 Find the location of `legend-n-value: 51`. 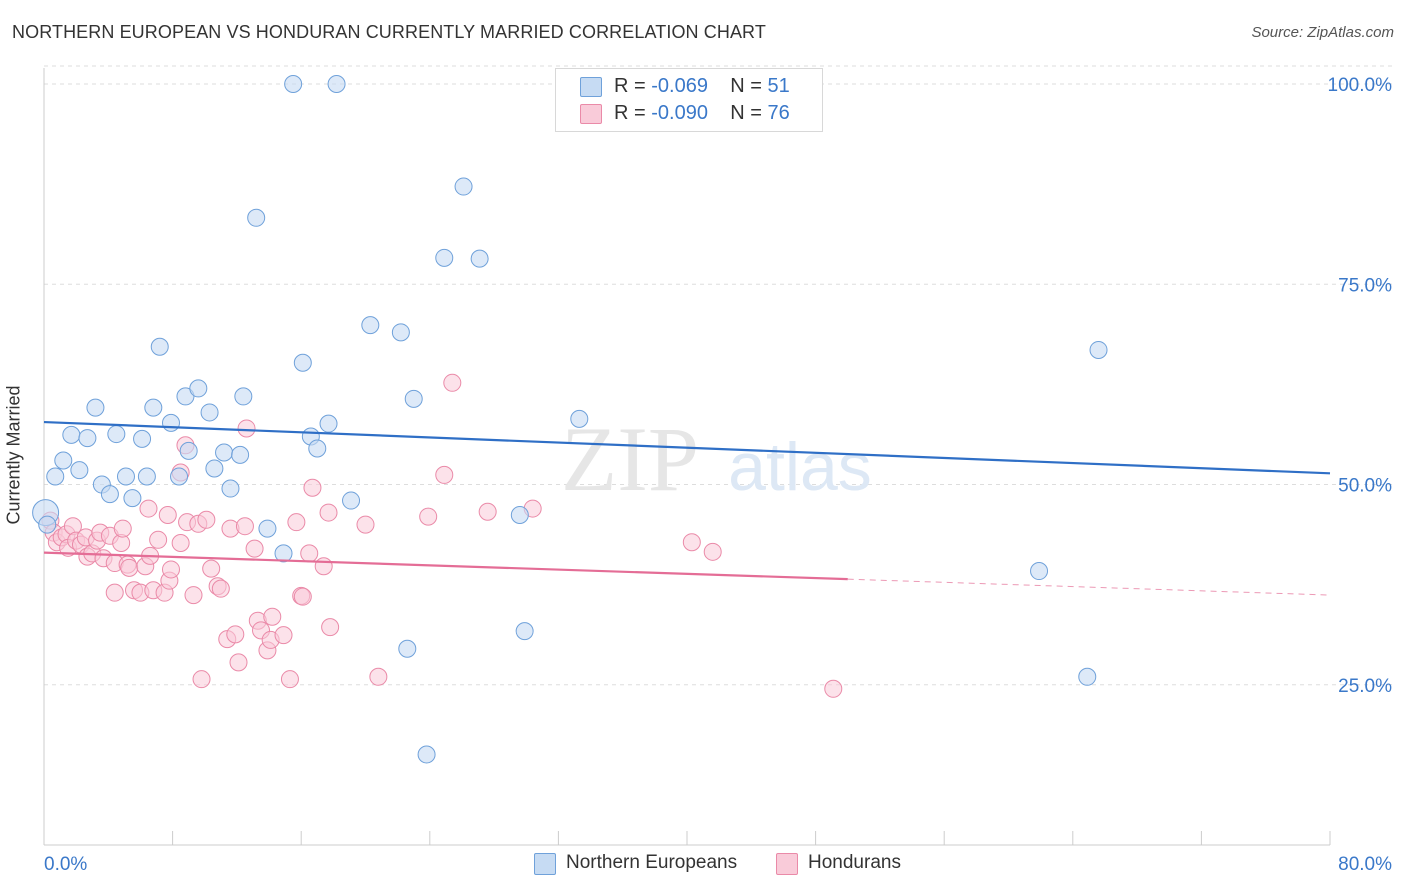

legend-n-value: 51 is located at coordinates (778, 86).